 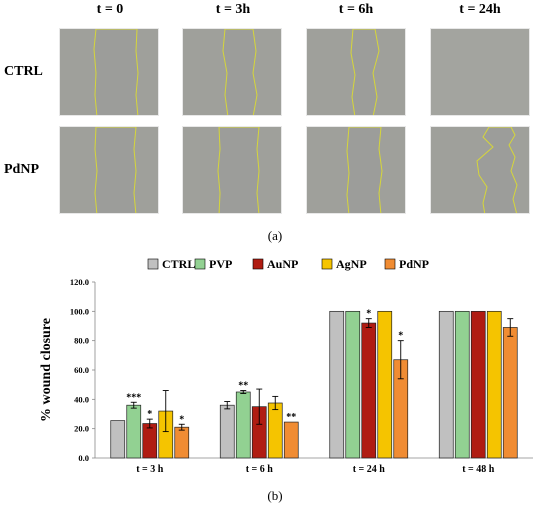 I want to click on row-label-pdnp: PdNP, so click(x=21, y=169).